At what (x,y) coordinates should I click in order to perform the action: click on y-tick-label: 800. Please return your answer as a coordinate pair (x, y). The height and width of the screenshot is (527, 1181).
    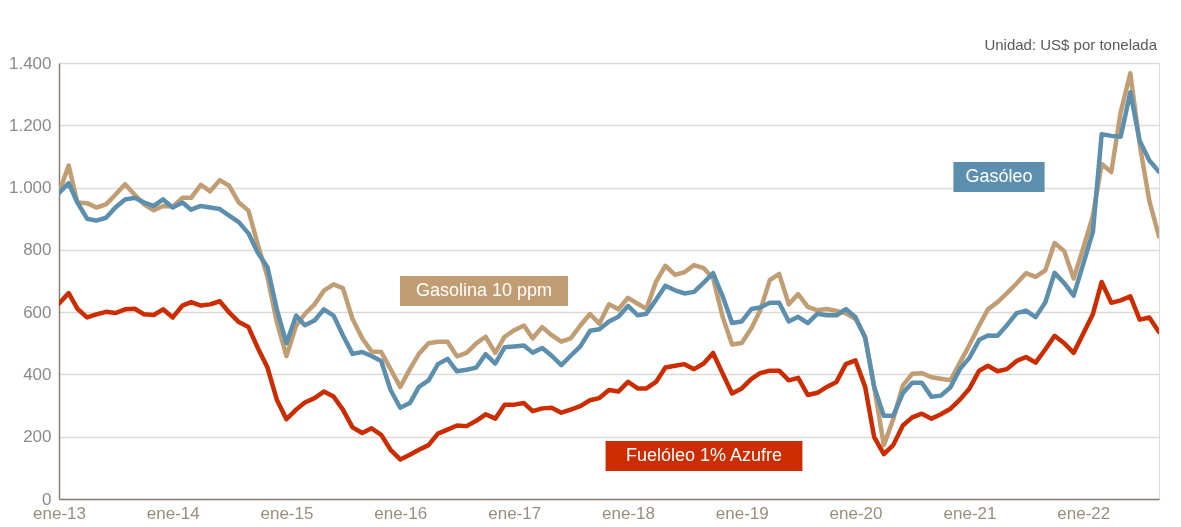
    Looking at the image, I should click on (37, 250).